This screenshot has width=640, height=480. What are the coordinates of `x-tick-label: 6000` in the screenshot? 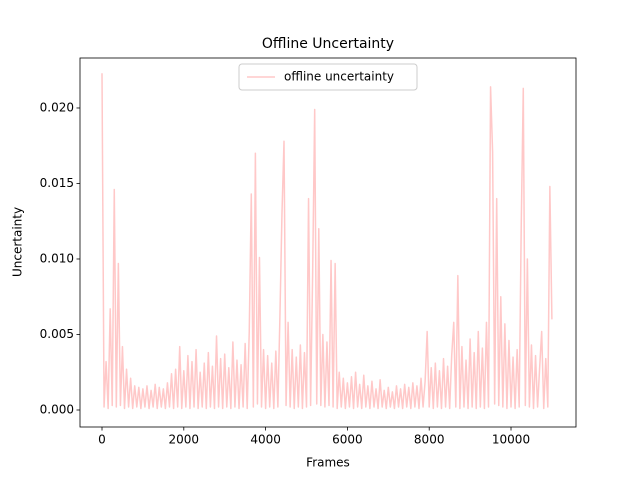 It's located at (347, 440).